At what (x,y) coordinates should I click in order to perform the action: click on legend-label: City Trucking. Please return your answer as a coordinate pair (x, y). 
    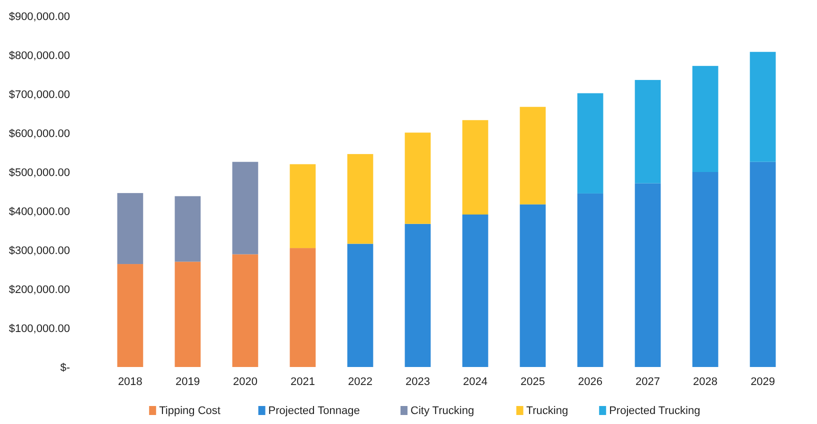
    Looking at the image, I should click on (442, 411).